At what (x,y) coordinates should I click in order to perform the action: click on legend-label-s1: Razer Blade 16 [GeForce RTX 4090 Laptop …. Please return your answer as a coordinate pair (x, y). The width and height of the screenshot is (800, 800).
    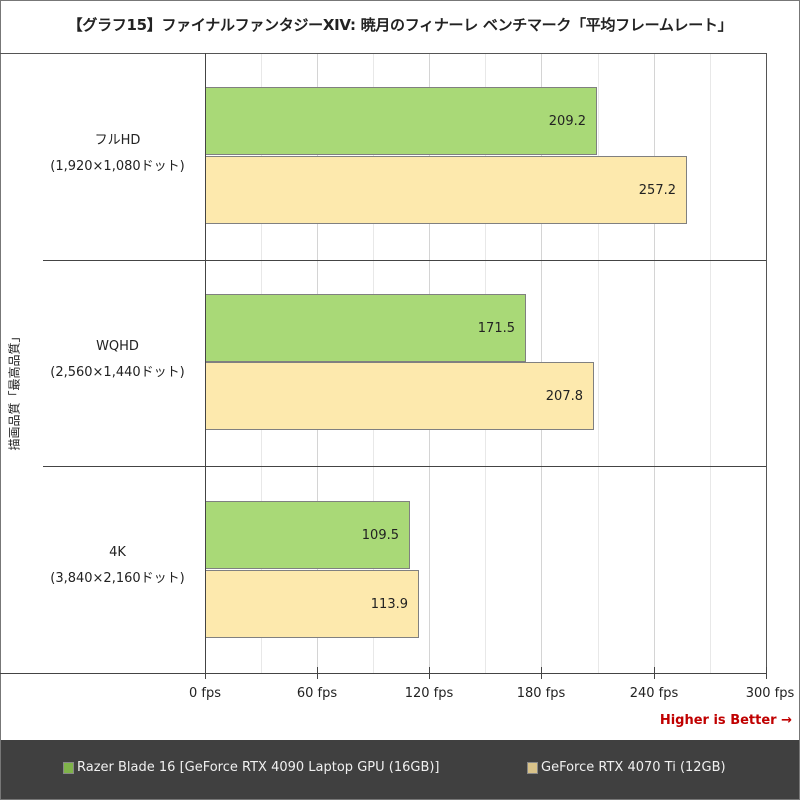
    Looking at the image, I should click on (258, 767).